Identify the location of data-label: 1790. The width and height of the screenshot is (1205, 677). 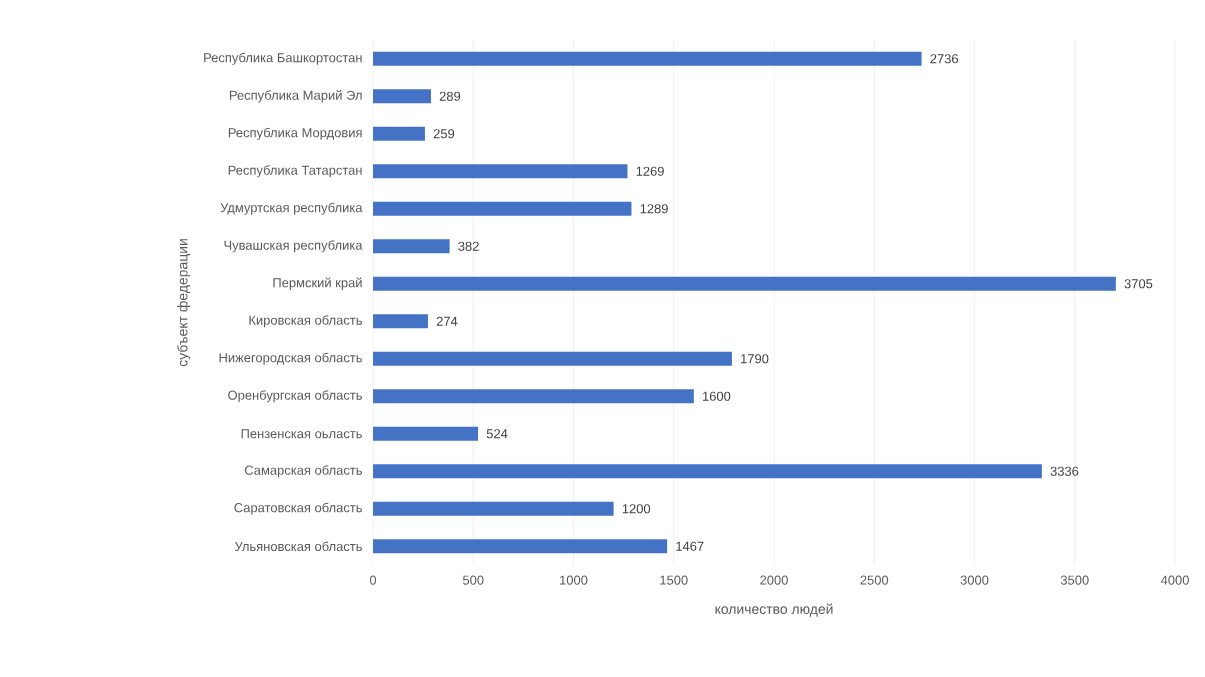
(755, 359).